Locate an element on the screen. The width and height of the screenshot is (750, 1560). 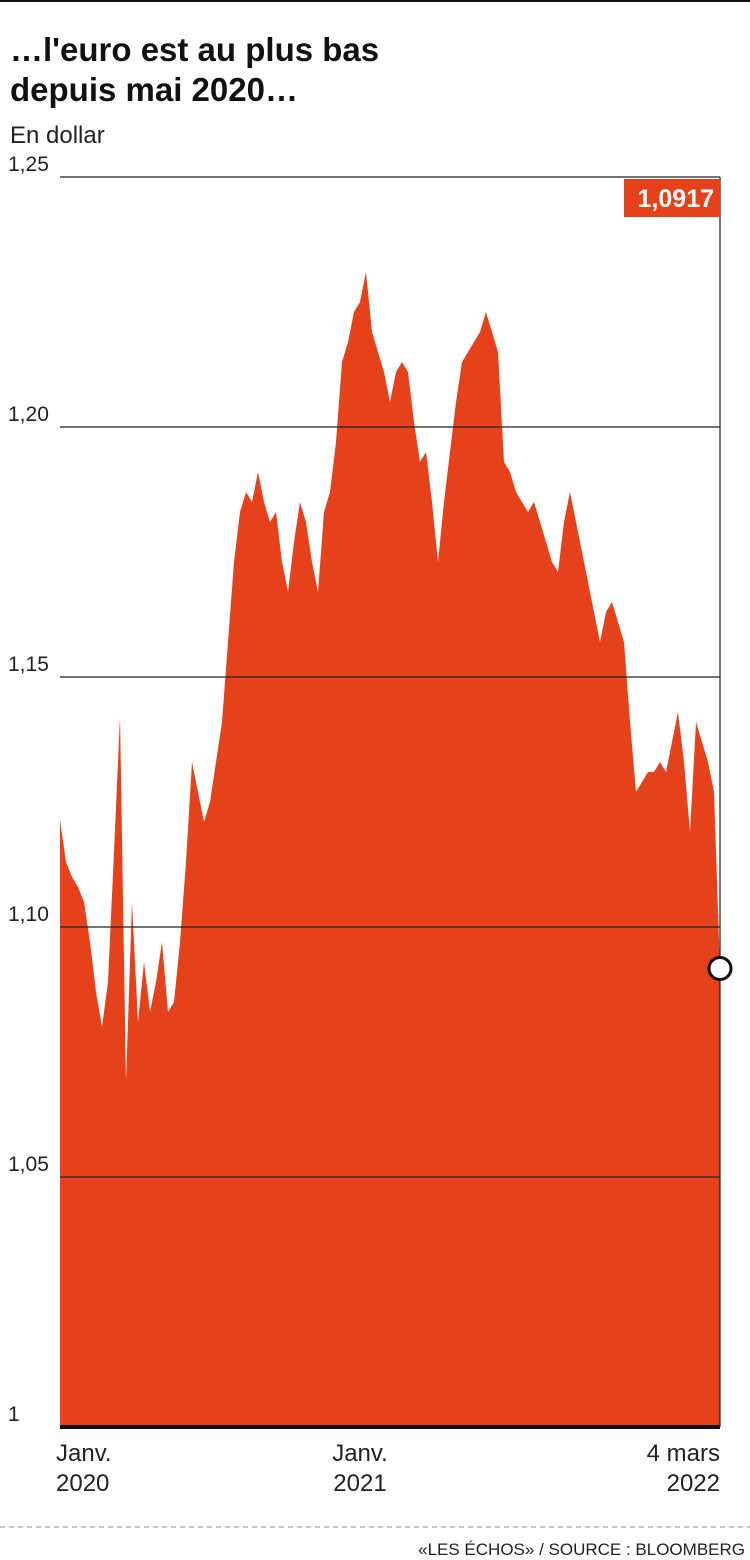
x-tick-label: 4 mars 2022 is located at coordinates (683, 1468).